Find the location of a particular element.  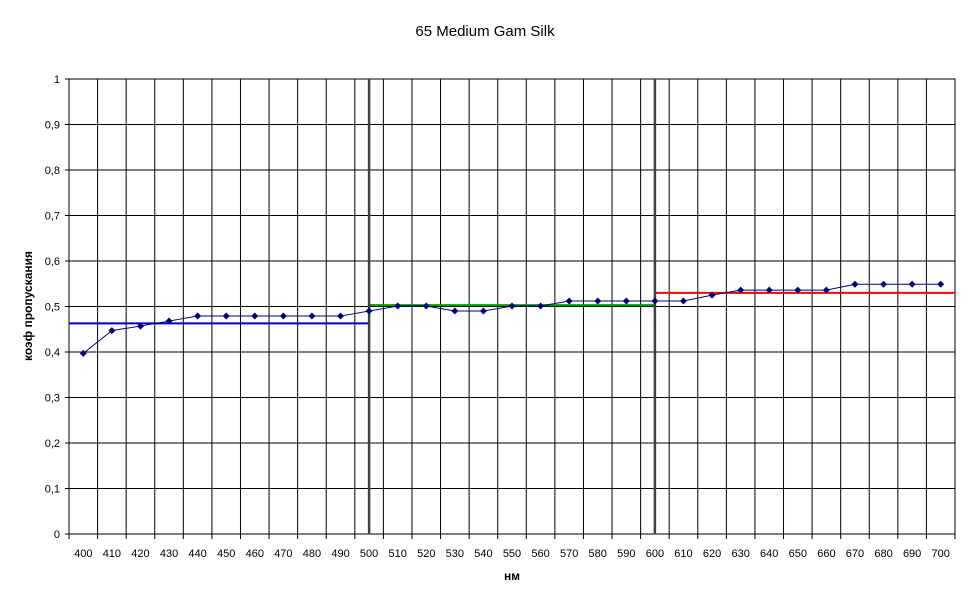

x-tick-label: 660 is located at coordinates (826, 554).